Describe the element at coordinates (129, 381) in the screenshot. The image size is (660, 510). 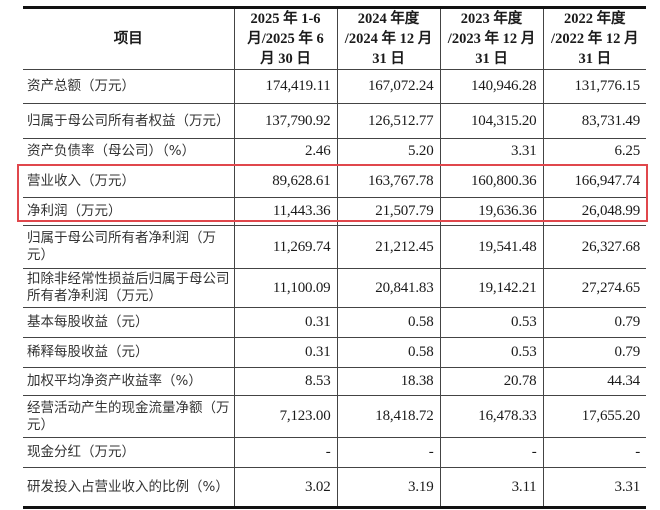
I see `row-label: 加权平均净资产收益率（%）` at that location.